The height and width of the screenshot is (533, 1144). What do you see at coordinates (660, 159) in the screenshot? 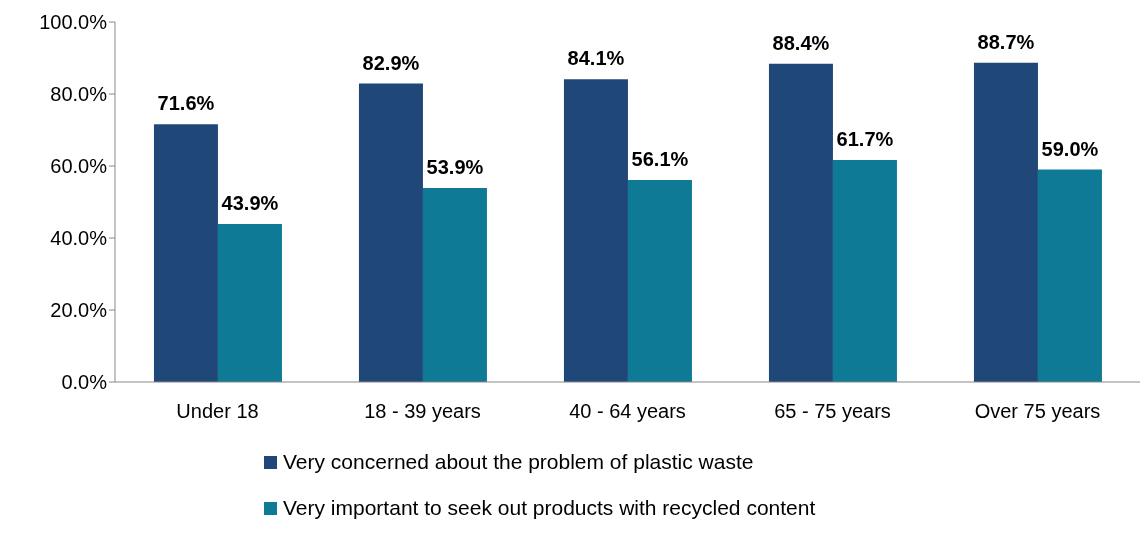
I see `data-label: 56.1%` at bounding box center [660, 159].